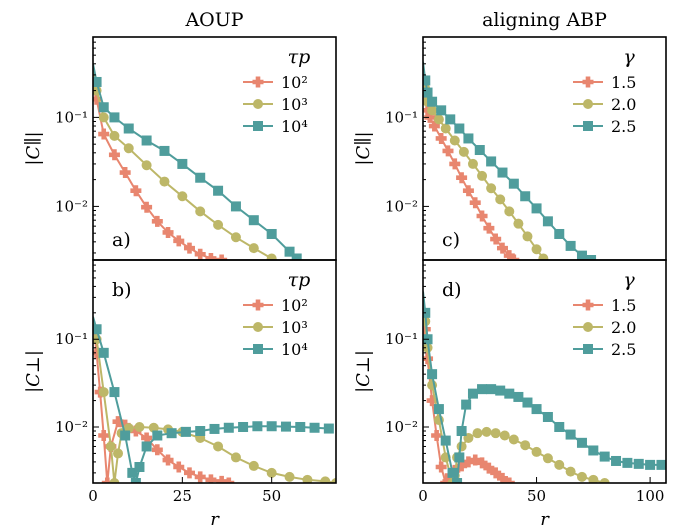 This screenshot has height=529, width=679. What do you see at coordinates (452, 290) in the screenshot?
I see `panel-label: d)` at bounding box center [452, 290].